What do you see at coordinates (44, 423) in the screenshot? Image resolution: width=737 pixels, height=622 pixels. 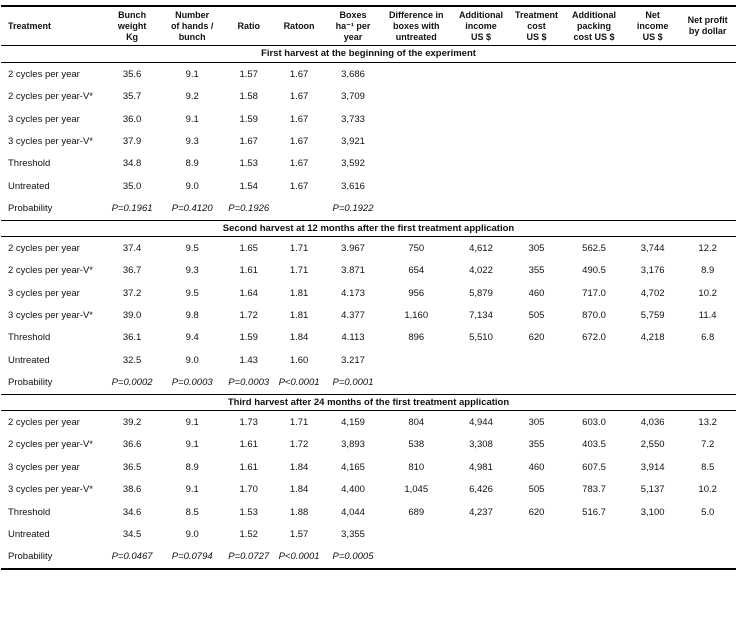 I see `treatment-label: 2 cycles per year` at bounding box center [44, 423].